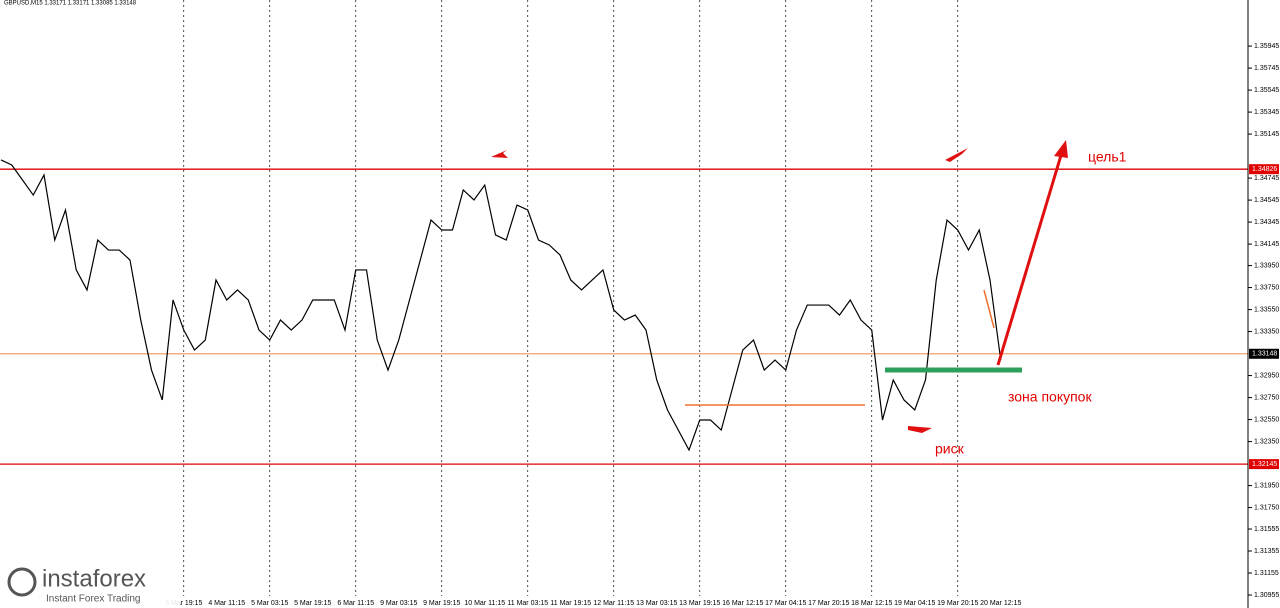  What do you see at coordinates (1266, 397) in the screenshot?
I see `y-tick-label: 1.32750` at bounding box center [1266, 397].